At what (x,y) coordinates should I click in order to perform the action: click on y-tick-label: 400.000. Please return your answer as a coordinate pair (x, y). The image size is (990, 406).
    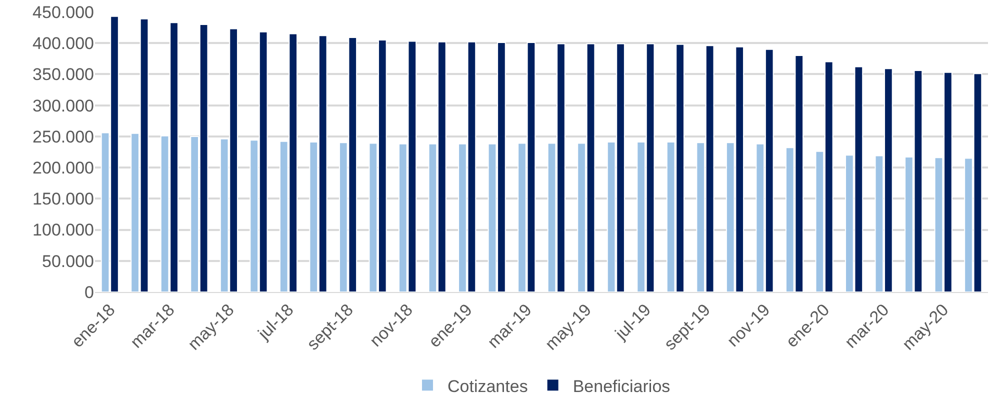
    Looking at the image, I should click on (63, 44).